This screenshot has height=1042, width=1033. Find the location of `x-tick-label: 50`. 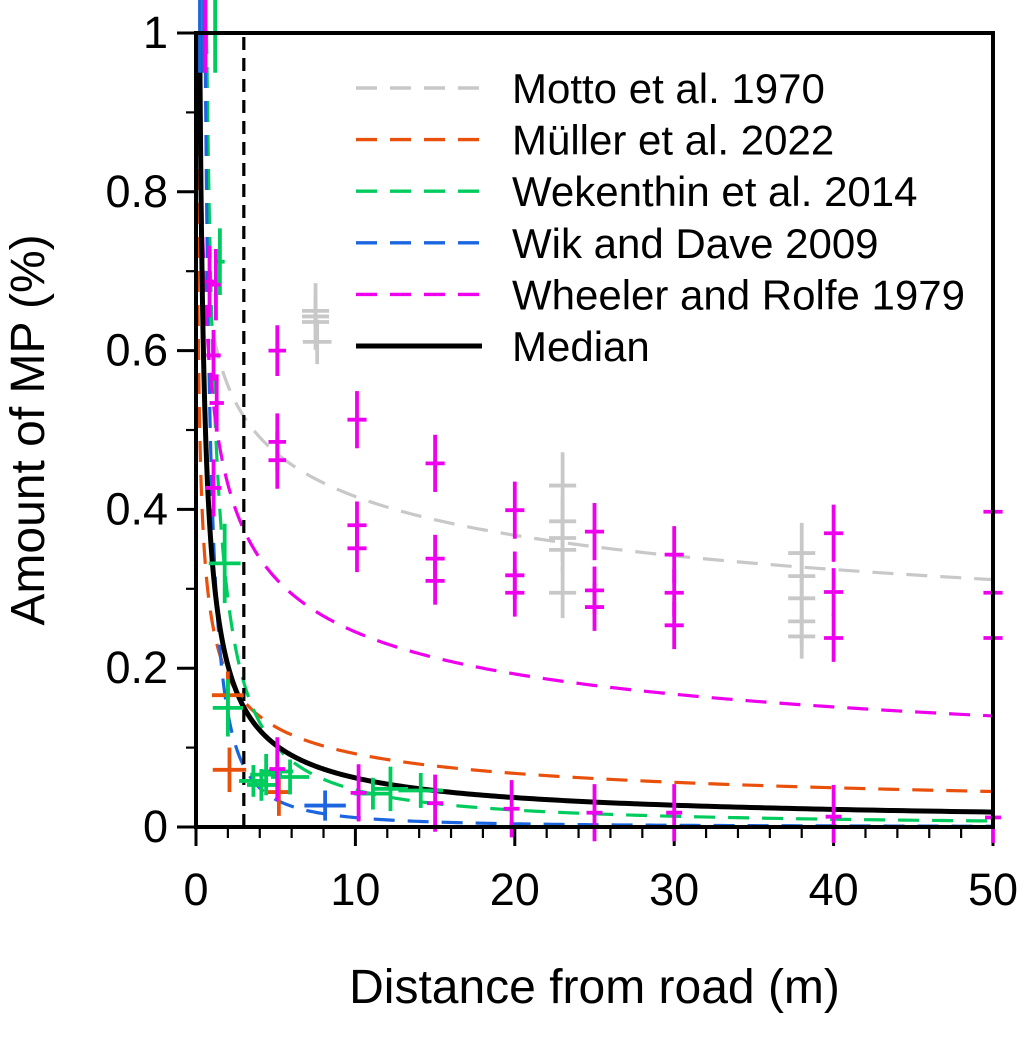

x-tick-label: 50 is located at coordinates (993, 889).